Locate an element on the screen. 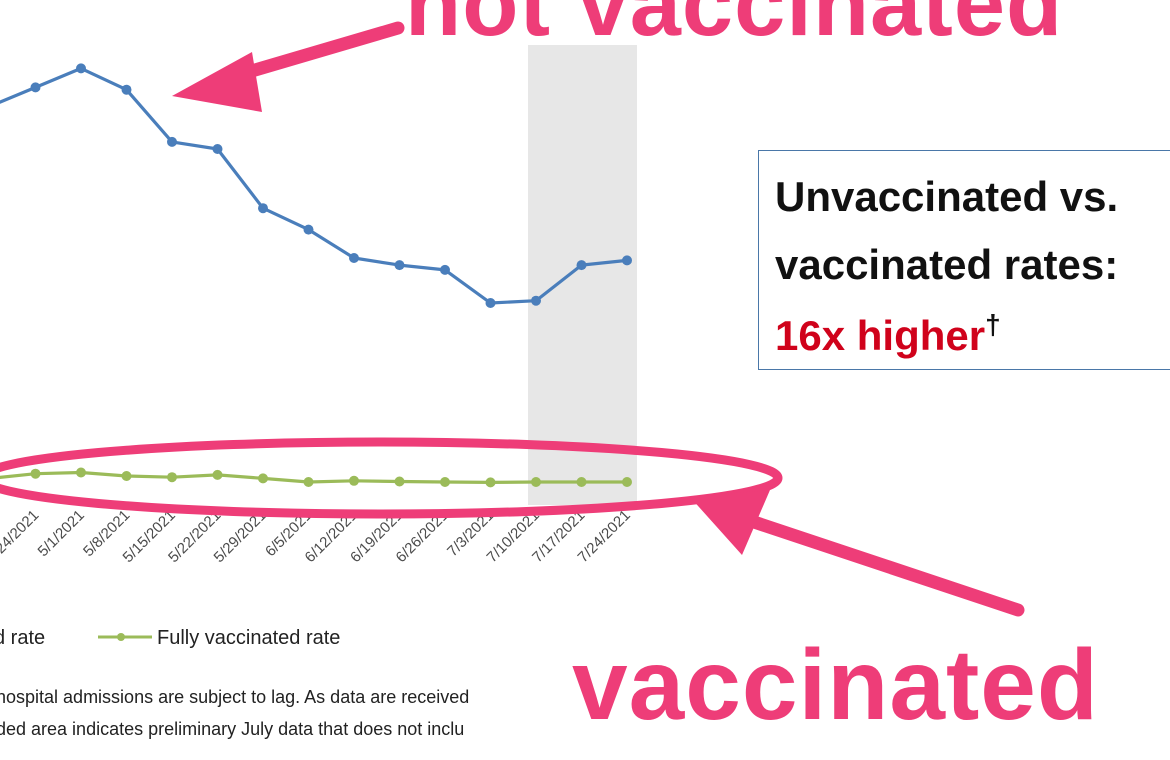 Image resolution: width=1170 pixels, height=760 pixels. x-tick-label: 5/1/2021 is located at coordinates (61, 533).